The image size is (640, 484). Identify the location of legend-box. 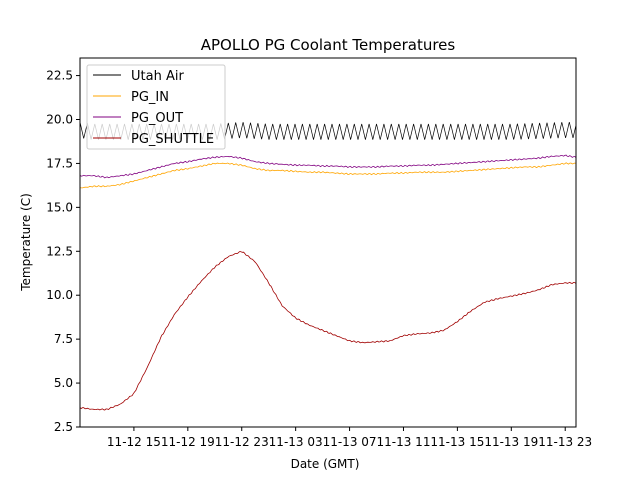
(156, 107).